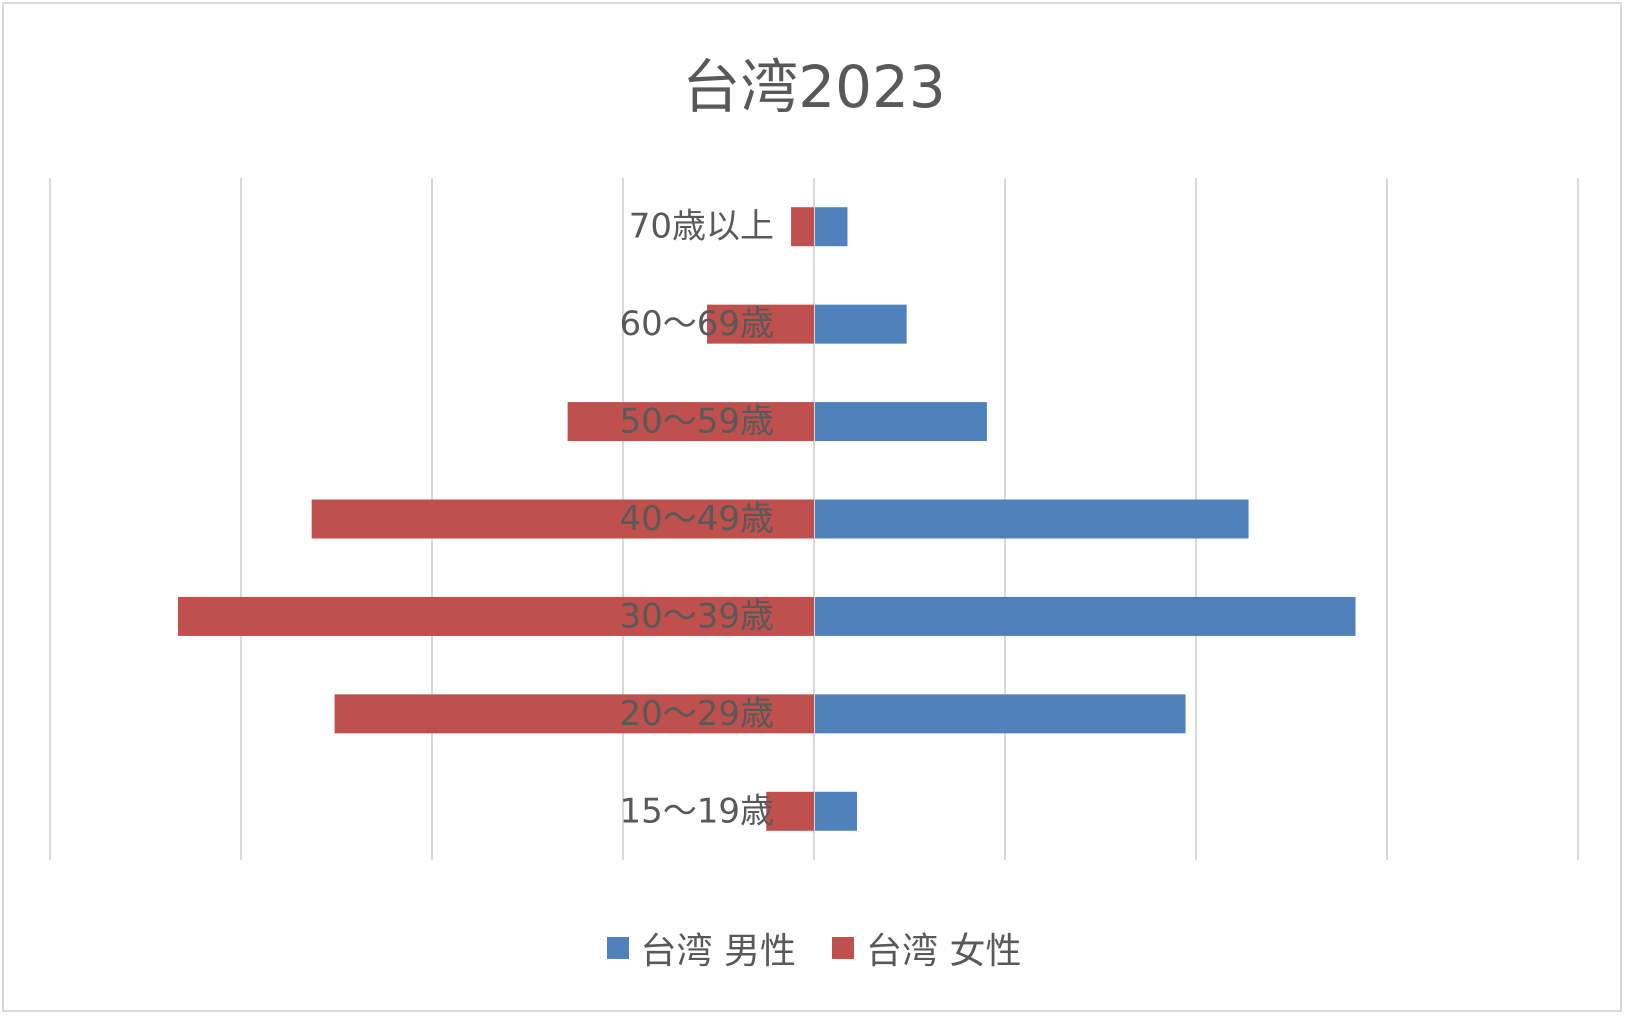 The image size is (1628, 1018). What do you see at coordinates (696, 714) in the screenshot?
I see `category-label: 20〜29歳` at bounding box center [696, 714].